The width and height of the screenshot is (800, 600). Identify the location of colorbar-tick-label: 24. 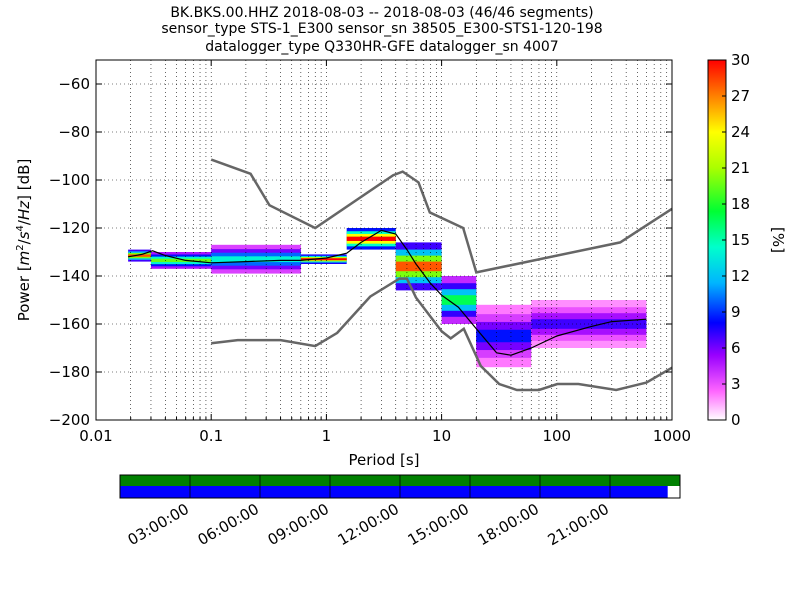
(740, 132).